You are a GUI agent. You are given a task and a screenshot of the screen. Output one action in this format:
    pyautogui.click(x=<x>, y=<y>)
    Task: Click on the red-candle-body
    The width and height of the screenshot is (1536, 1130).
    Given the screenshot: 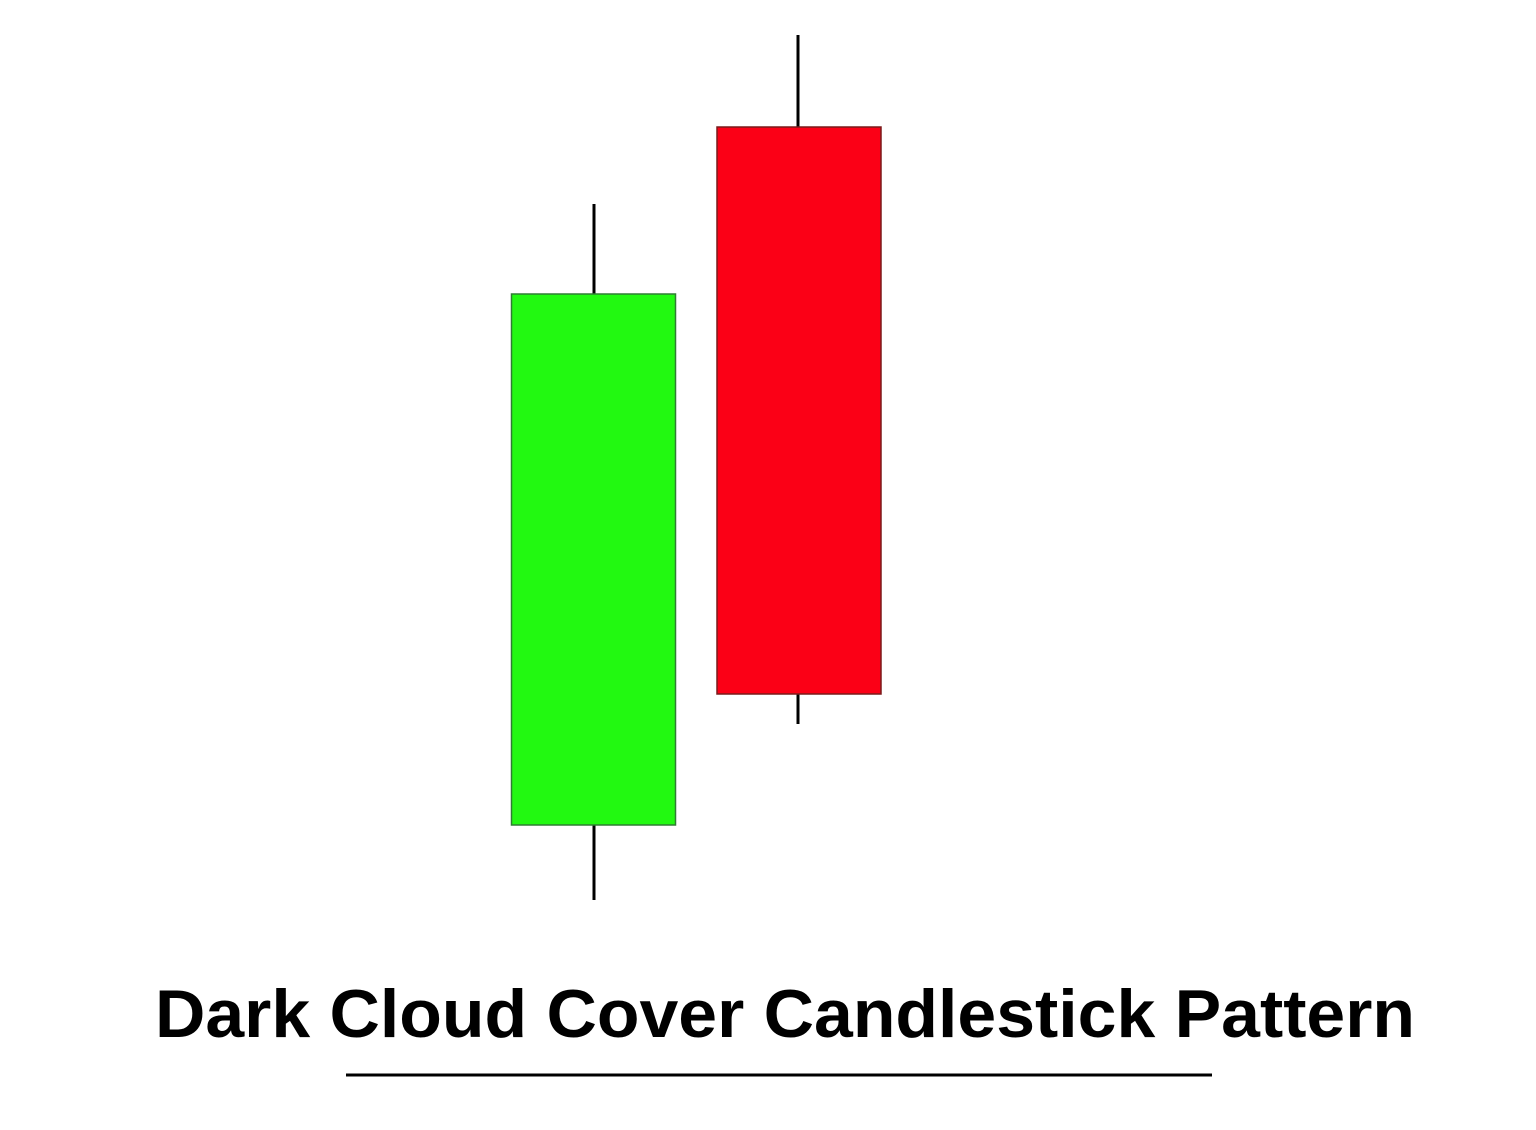 What is the action you would take?
    pyautogui.click(x=799, y=410)
    